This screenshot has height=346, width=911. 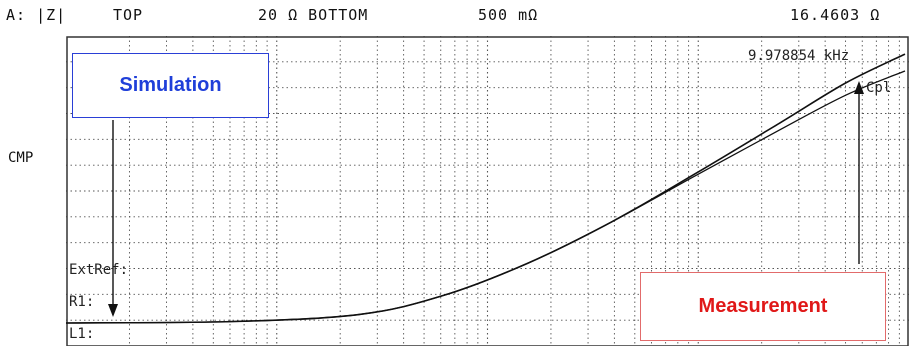 What do you see at coordinates (879, 88) in the screenshot?
I see `marker-cpl-label: Cpl` at bounding box center [879, 88].